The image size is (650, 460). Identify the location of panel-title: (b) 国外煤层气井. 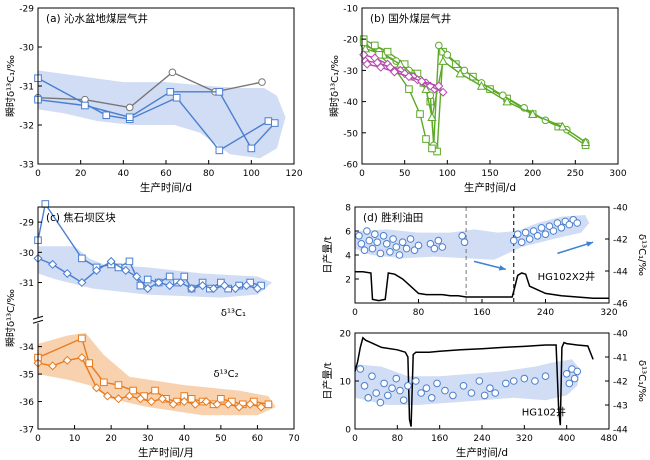
(410, 18).